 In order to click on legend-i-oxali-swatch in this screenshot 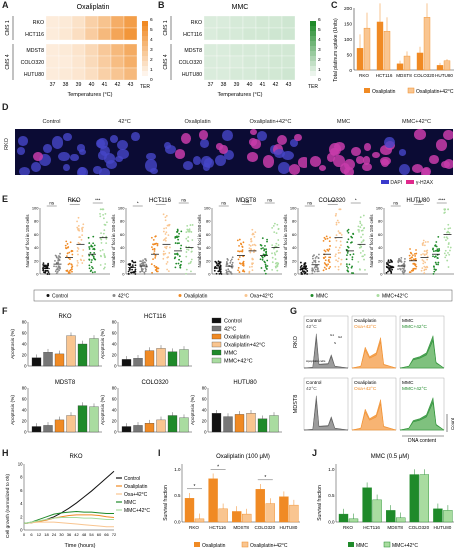, I will do `click(197, 544)`.